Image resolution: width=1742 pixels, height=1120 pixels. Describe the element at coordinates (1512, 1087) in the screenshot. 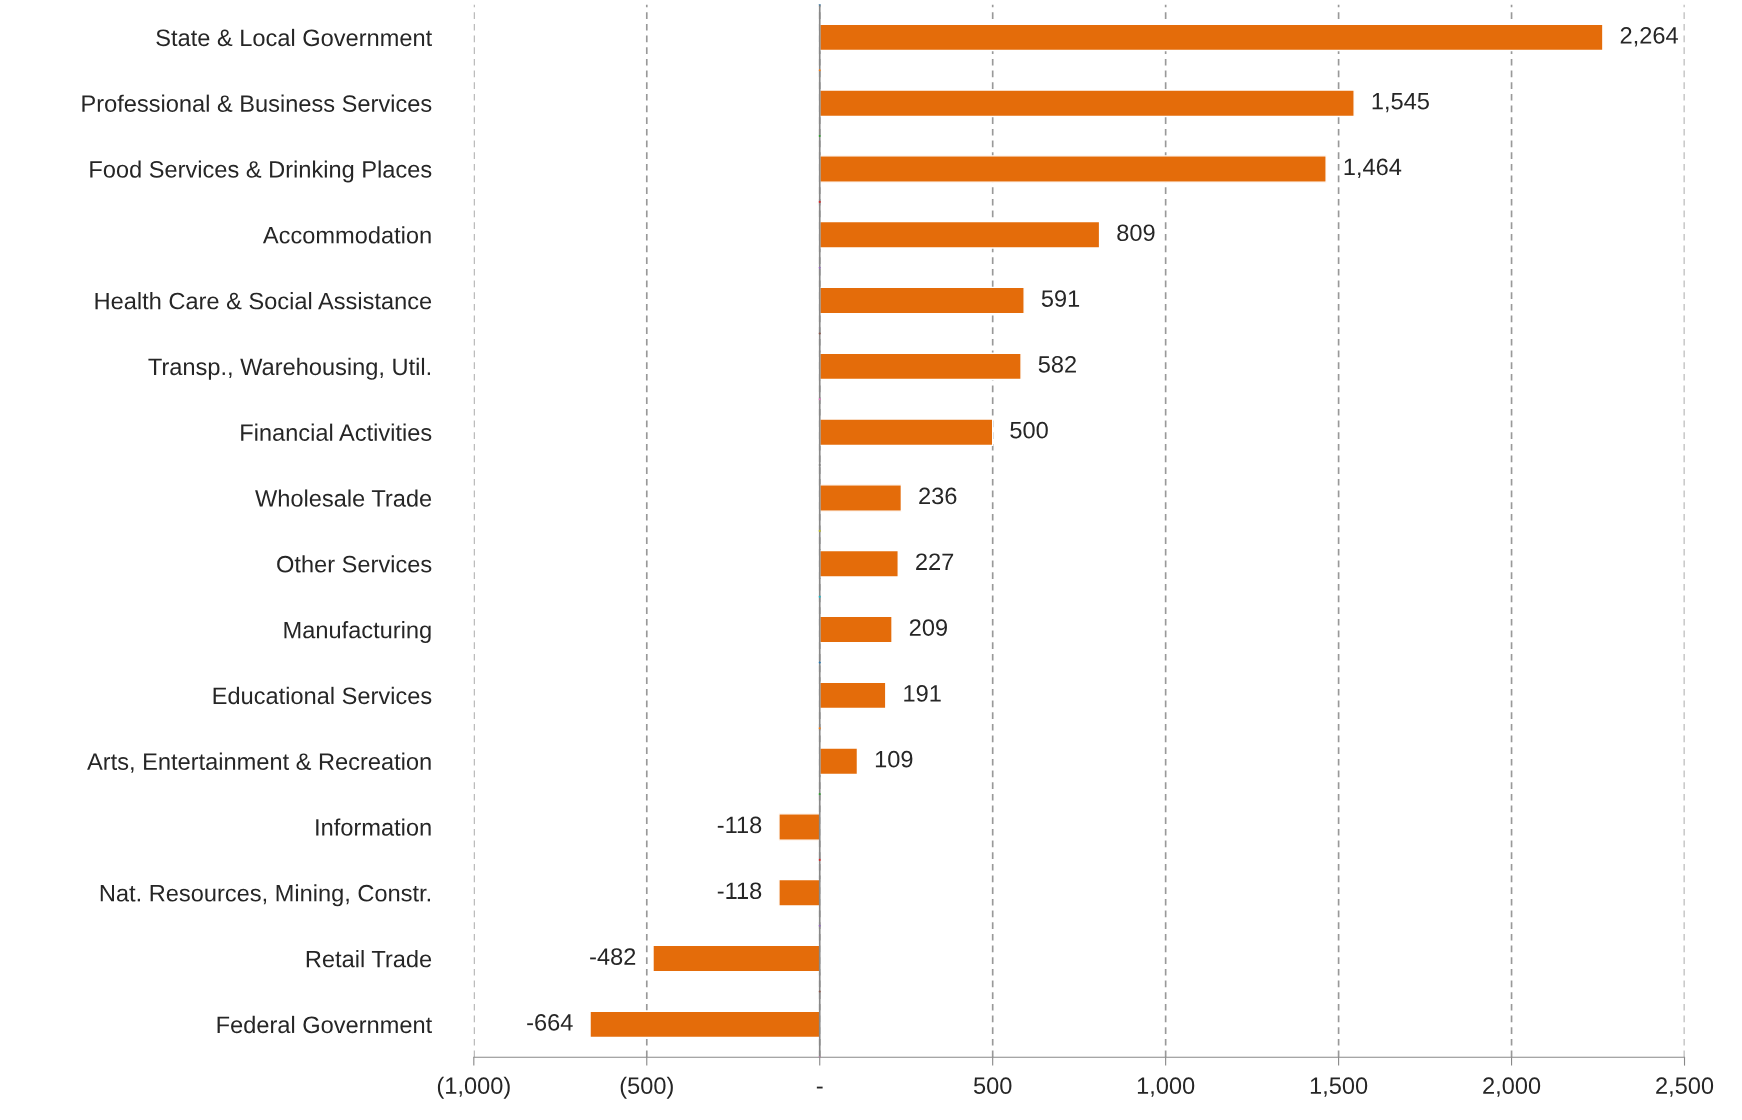

I see `x-tick-label: 2,000` at that location.